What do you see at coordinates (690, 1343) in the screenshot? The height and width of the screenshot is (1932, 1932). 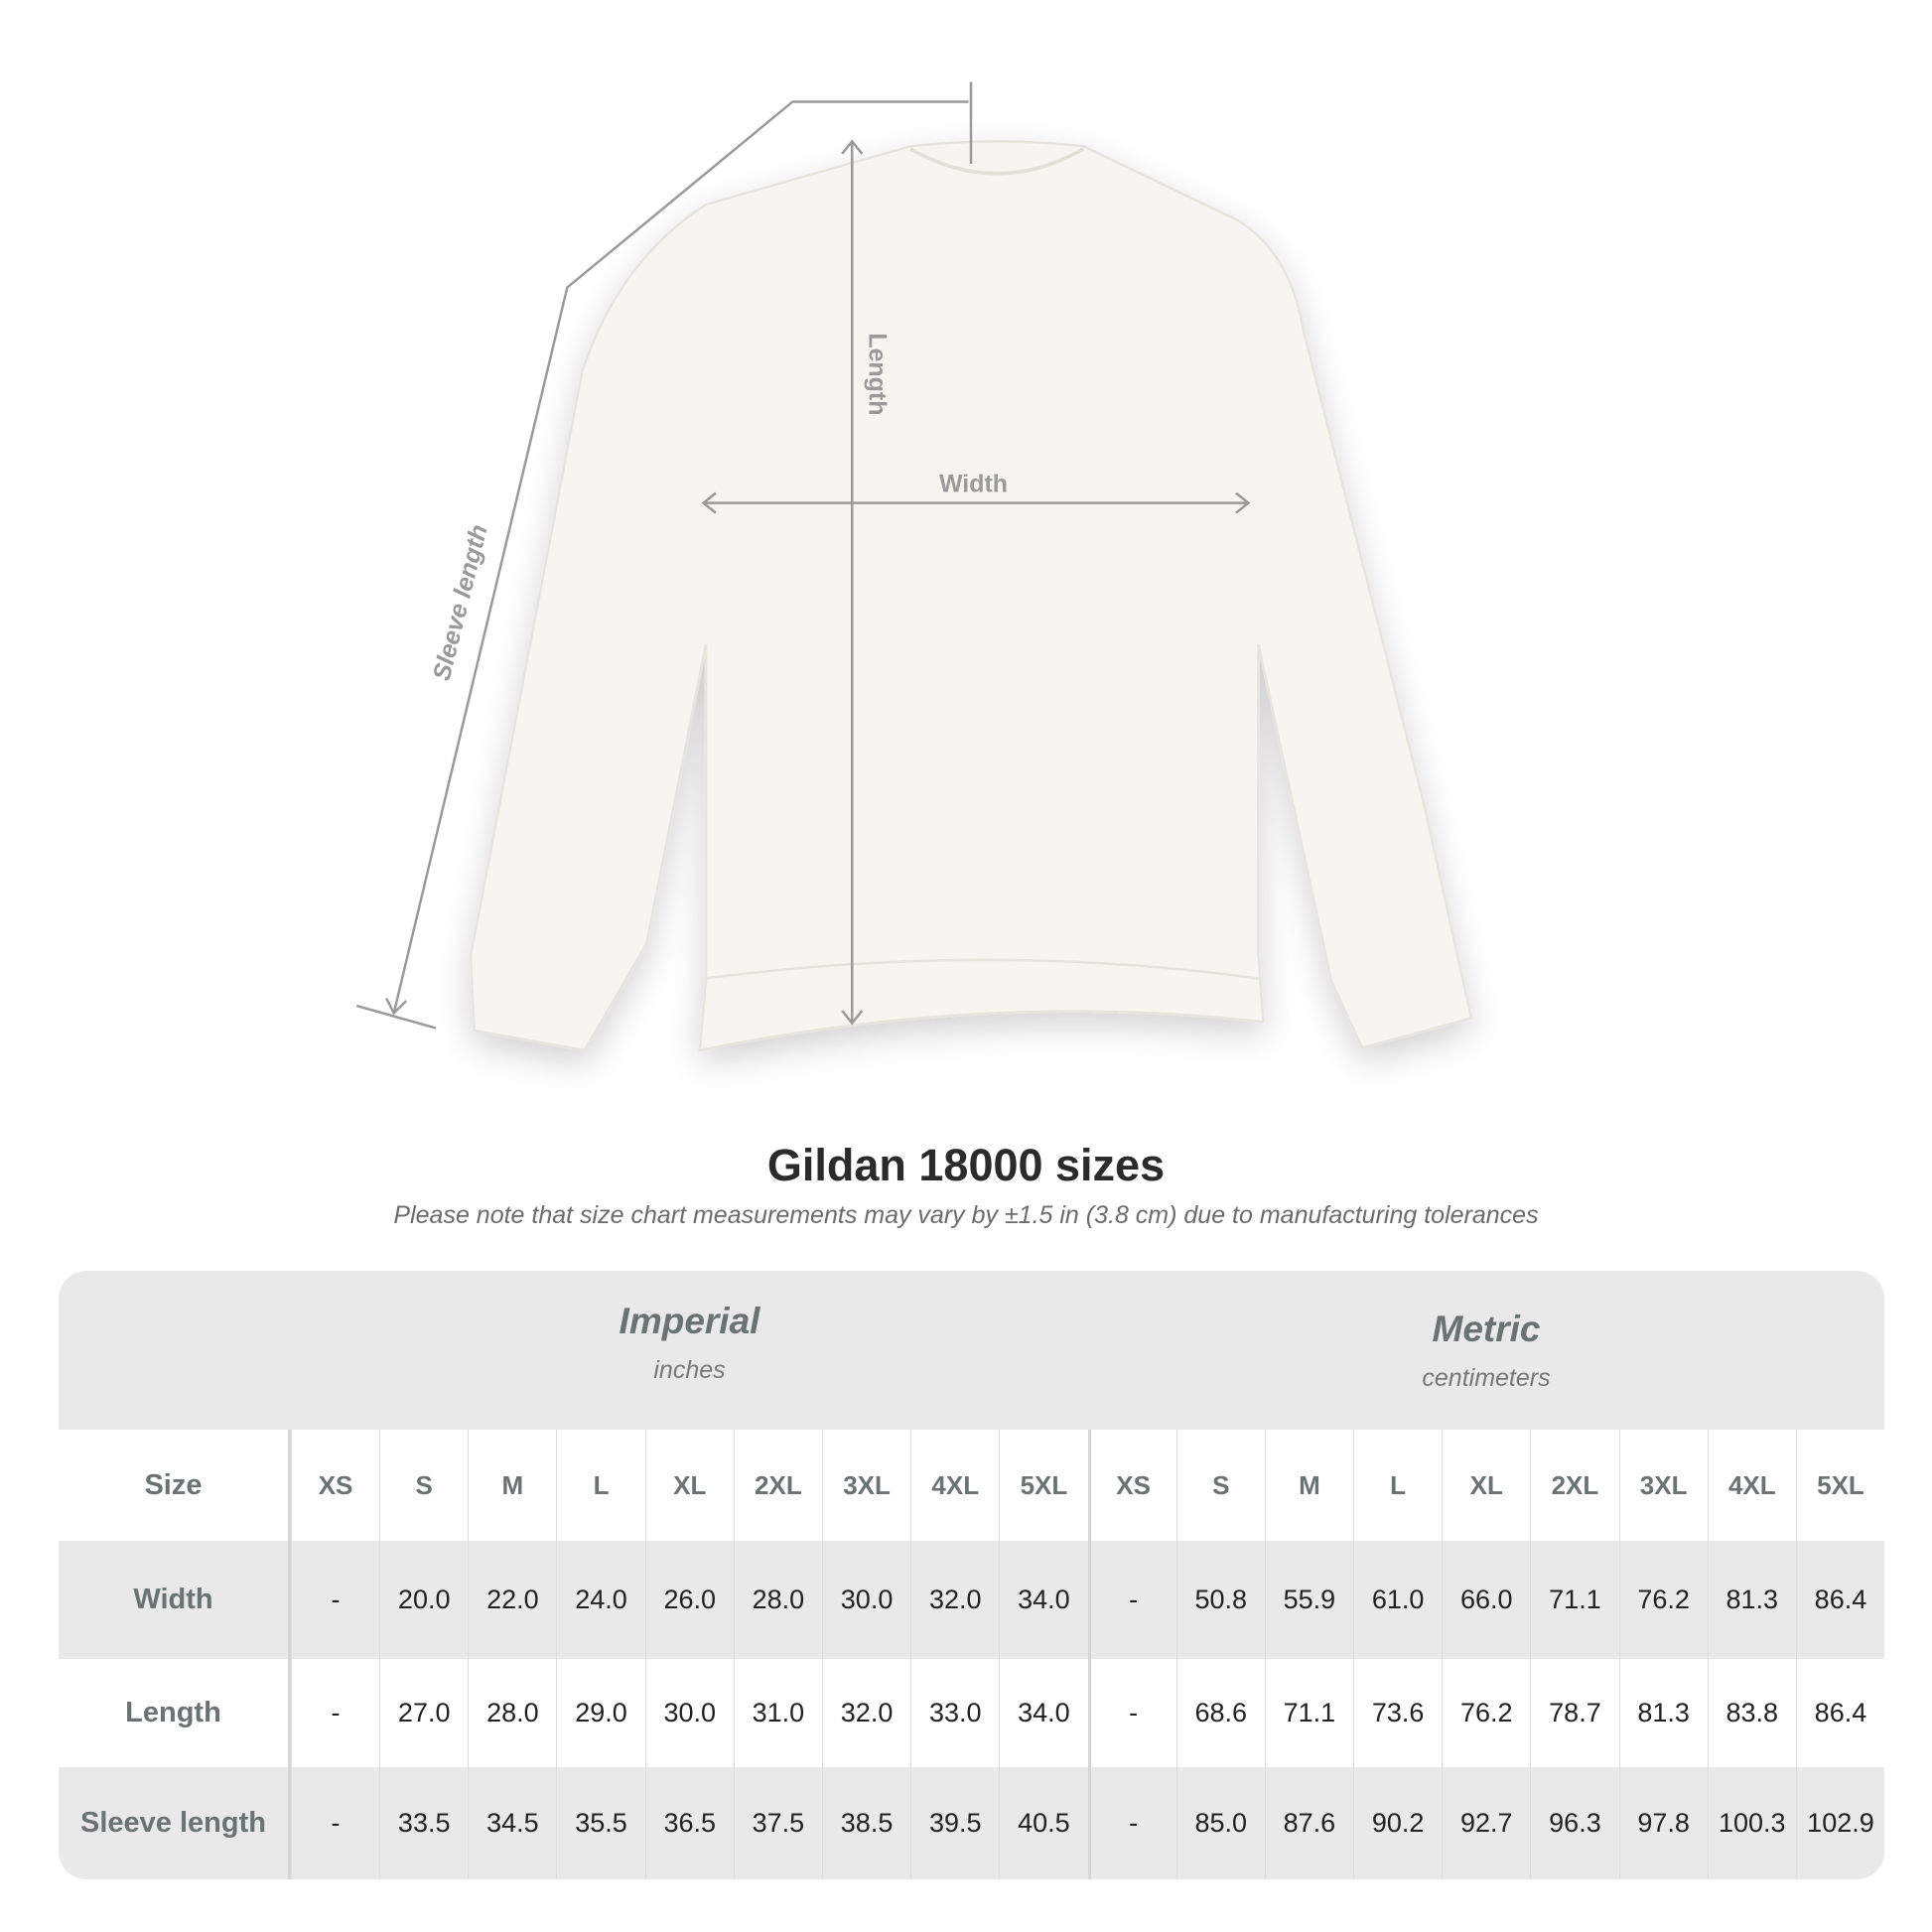 I see `imperial-header: Imperial inches` at bounding box center [690, 1343].